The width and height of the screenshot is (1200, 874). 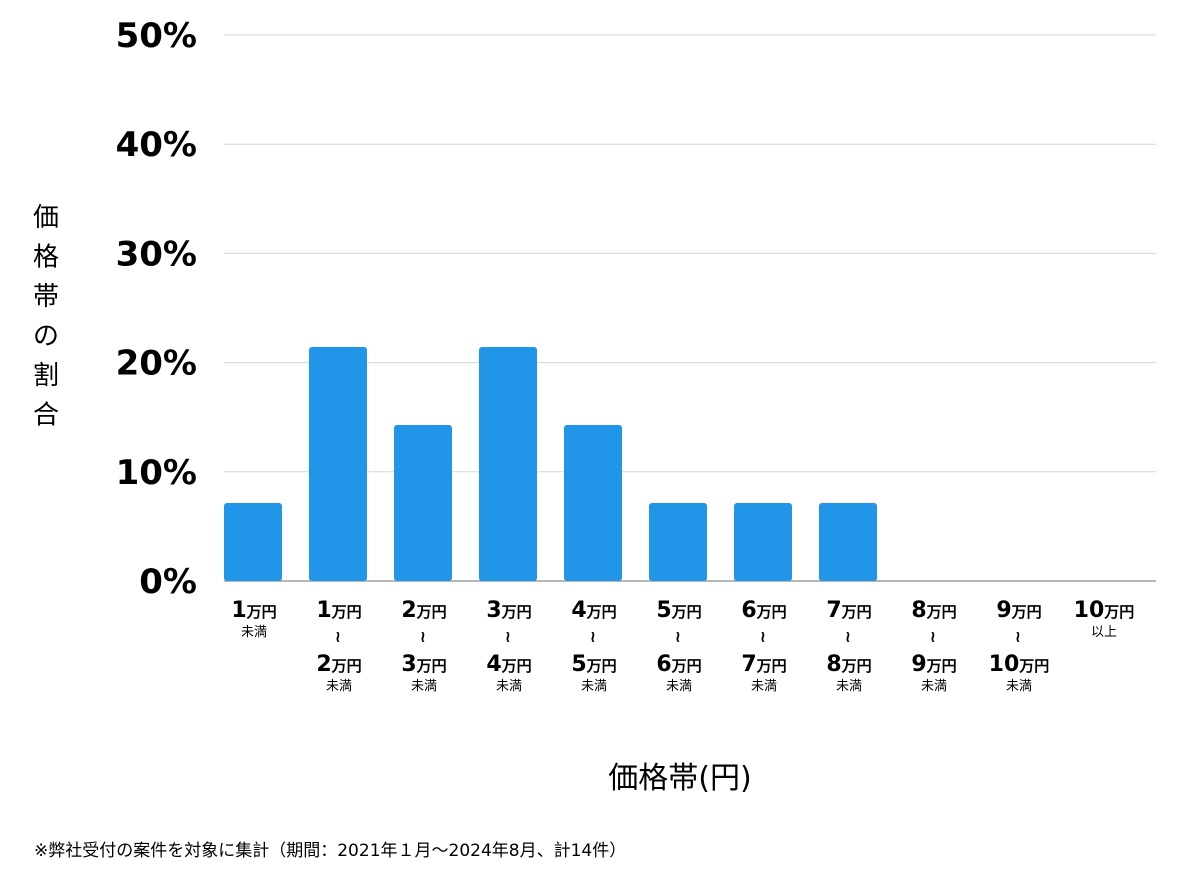 What do you see at coordinates (156, 309) in the screenshot?
I see `y-axis-tick-labels: 0% 10% 20% 30% 40% 50%` at bounding box center [156, 309].